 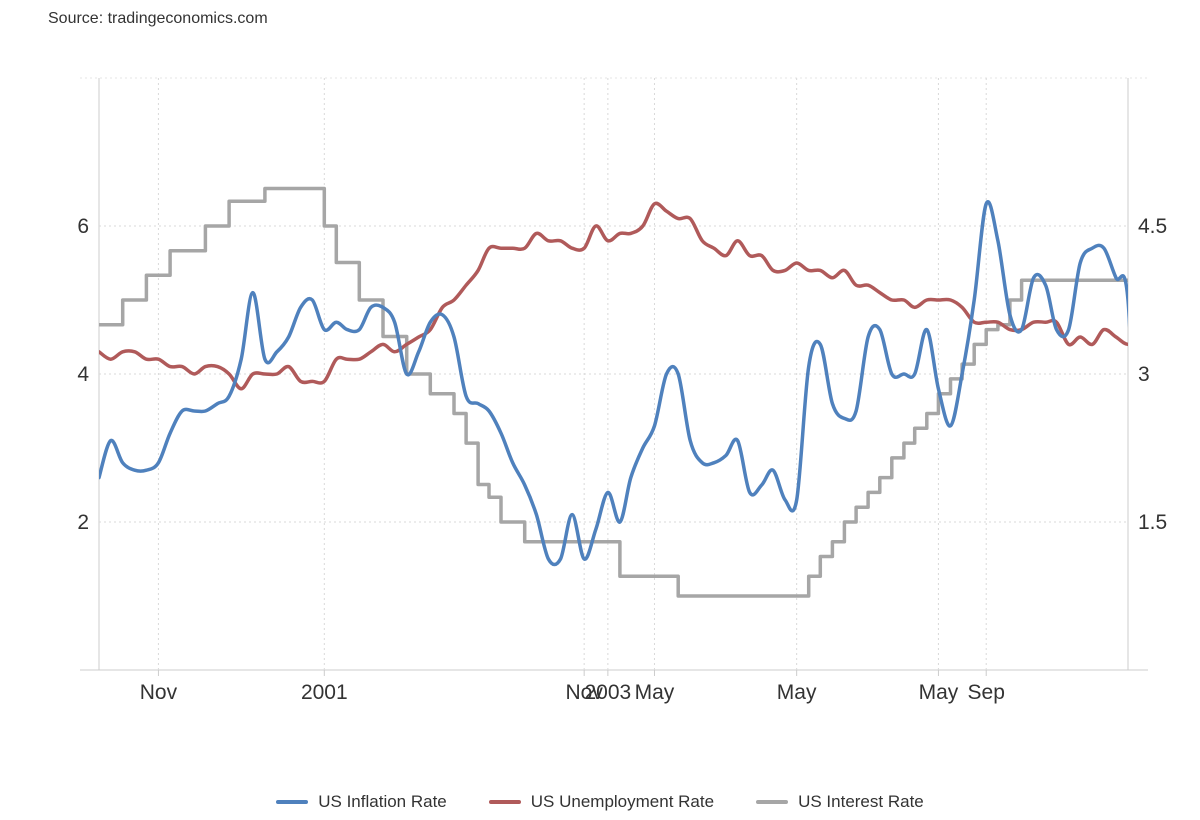 I want to click on x-tick-label: 2003, so click(x=608, y=692).